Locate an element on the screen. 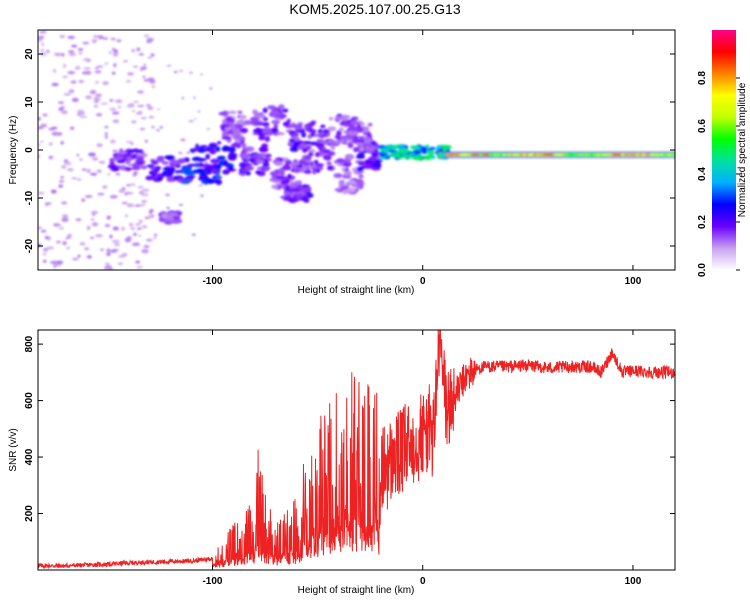  y-tick-label: 200 is located at coordinates (29, 513).